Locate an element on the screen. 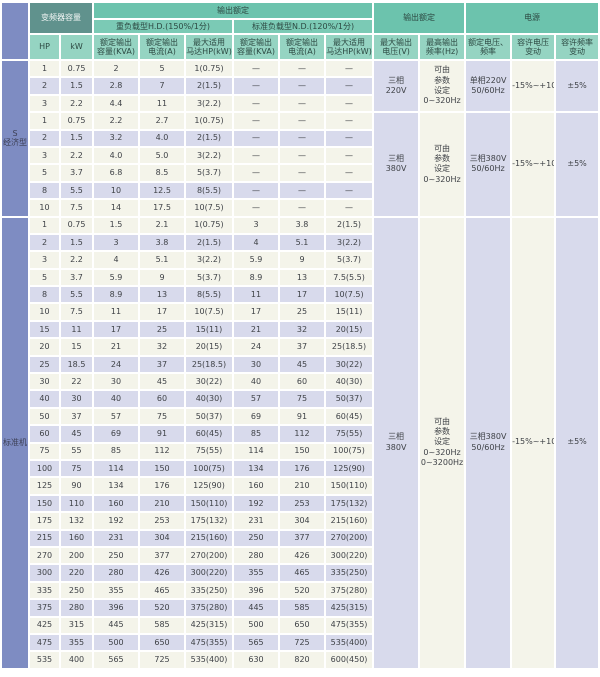  nd-current-value: 465 is located at coordinates (302, 573).